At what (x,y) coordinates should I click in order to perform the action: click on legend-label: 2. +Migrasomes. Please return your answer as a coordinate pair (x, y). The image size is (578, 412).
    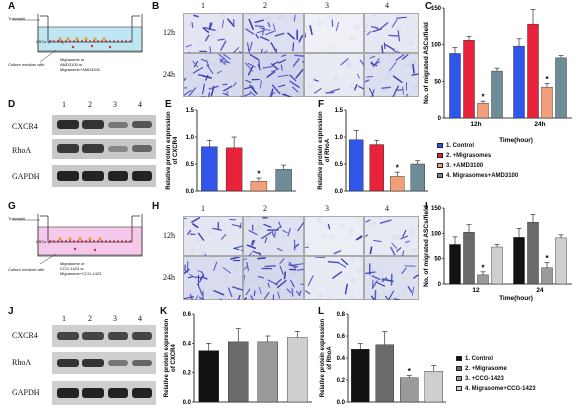
    Looking at the image, I should click on (469, 156).